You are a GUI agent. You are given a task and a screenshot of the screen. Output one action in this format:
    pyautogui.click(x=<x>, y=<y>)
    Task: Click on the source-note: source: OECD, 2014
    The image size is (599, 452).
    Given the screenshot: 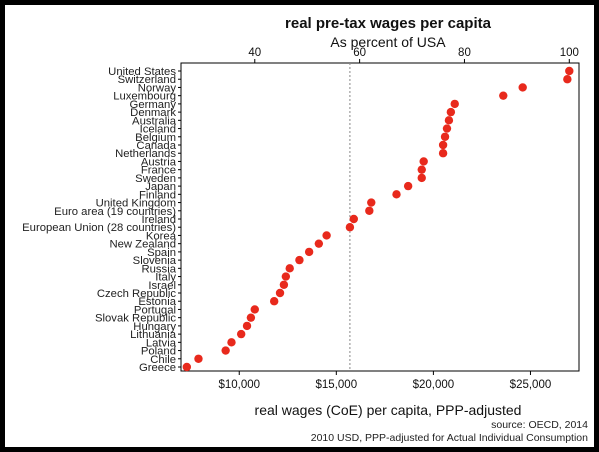 What is the action you would take?
    pyautogui.click(x=539, y=425)
    